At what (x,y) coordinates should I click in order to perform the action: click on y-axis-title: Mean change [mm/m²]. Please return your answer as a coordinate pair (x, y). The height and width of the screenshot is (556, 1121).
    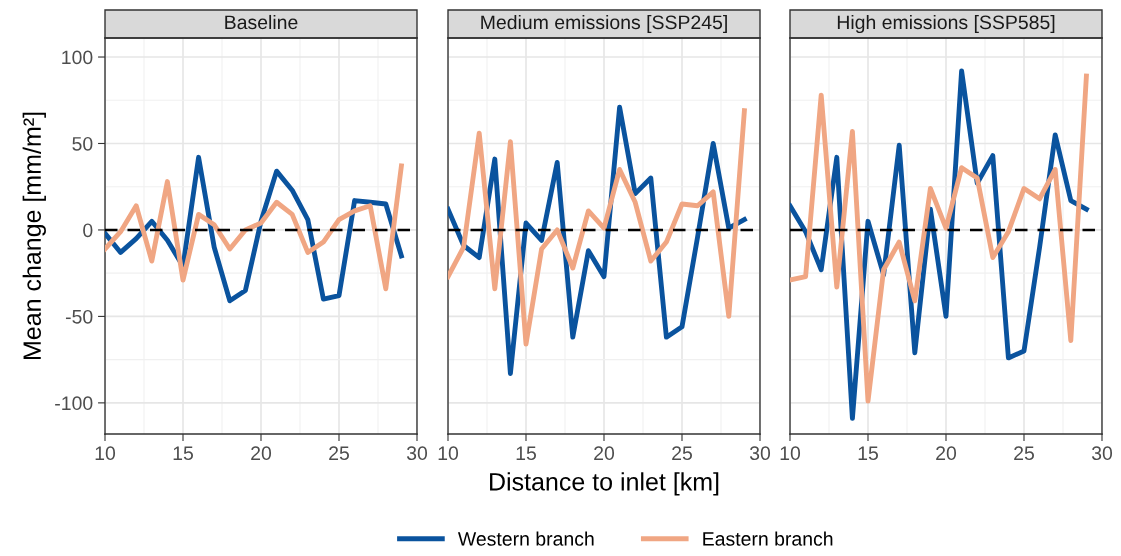
    Looking at the image, I should click on (34, 235).